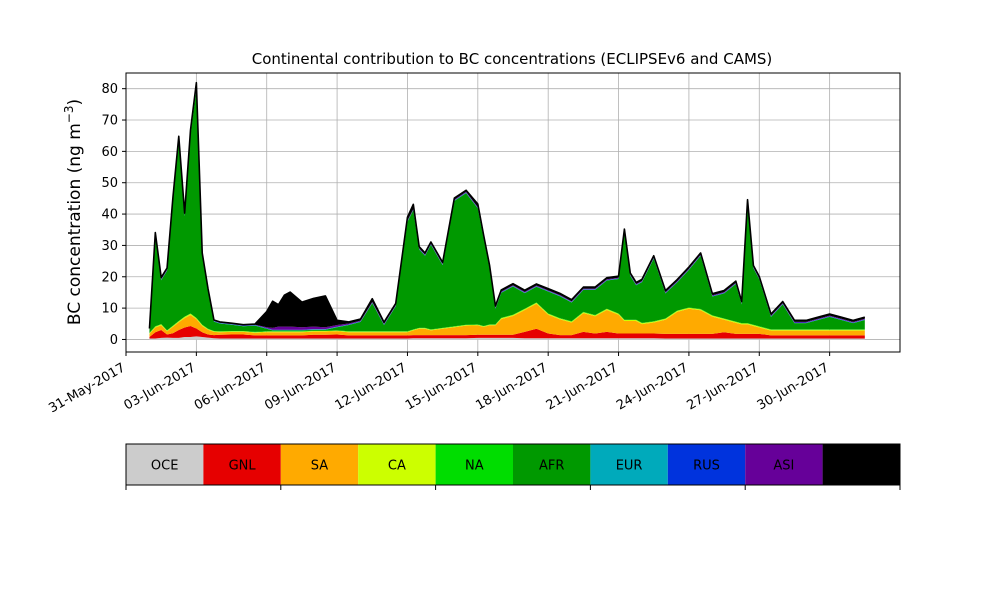 The height and width of the screenshot is (600, 1000). I want to click on legend-label-na: NA, so click(474, 466).